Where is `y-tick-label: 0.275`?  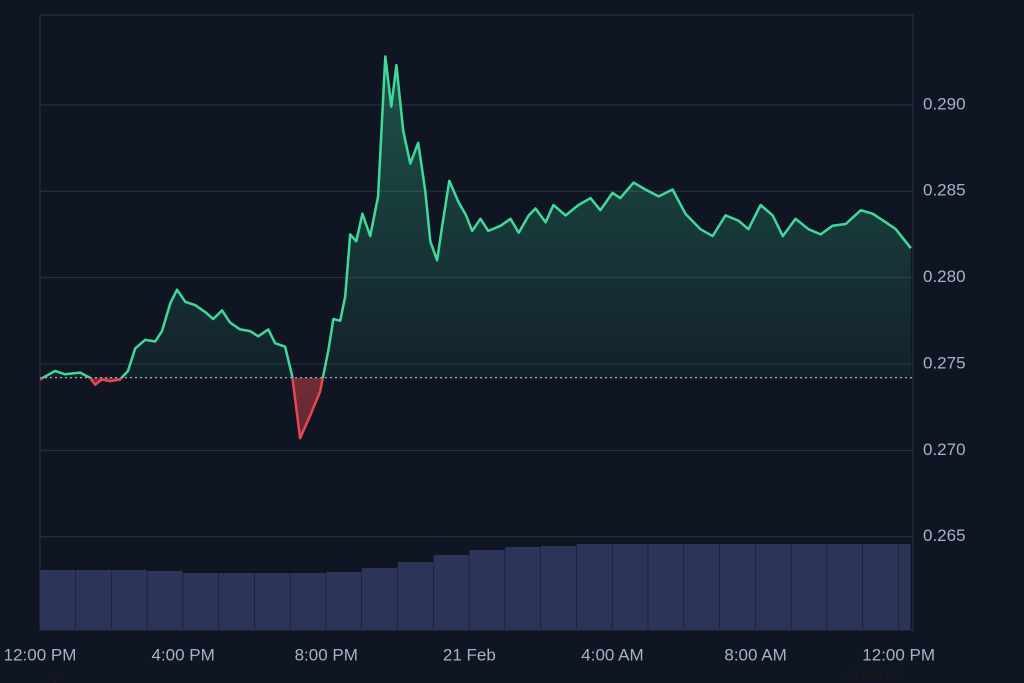
y-tick-label: 0.275 is located at coordinates (944, 362).